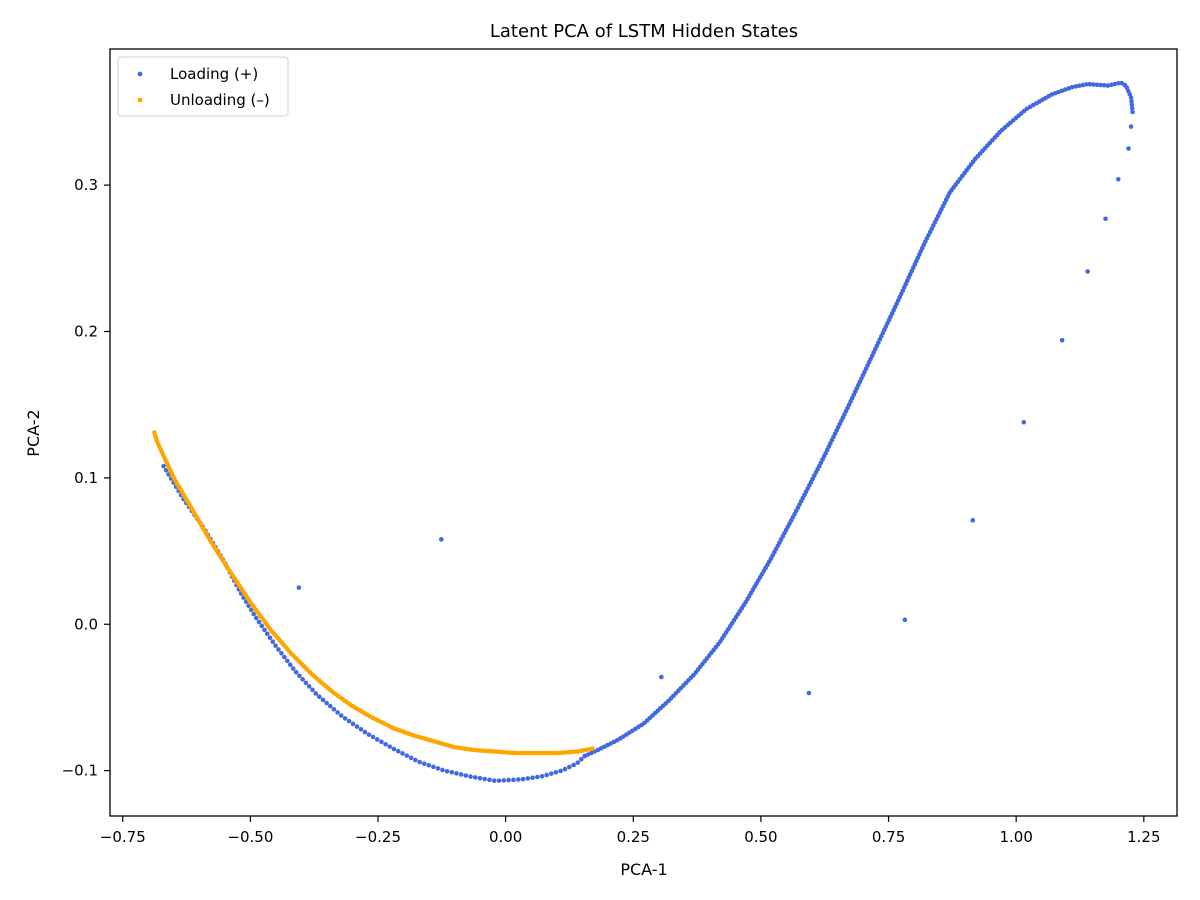 The image size is (1200, 900). What do you see at coordinates (86, 332) in the screenshot?
I see `y-tick-label: 0.2` at bounding box center [86, 332].